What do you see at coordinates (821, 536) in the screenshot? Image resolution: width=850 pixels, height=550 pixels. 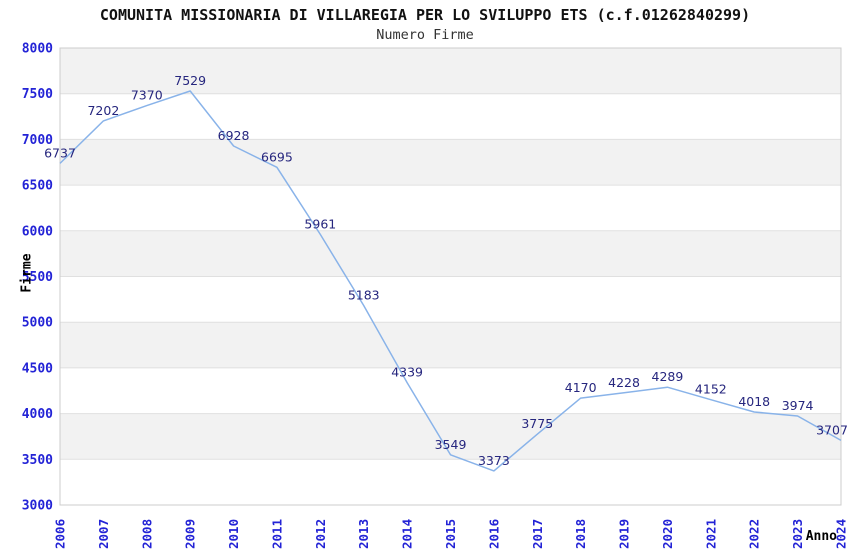 I see `x-axis-title: Anno` at bounding box center [821, 536].